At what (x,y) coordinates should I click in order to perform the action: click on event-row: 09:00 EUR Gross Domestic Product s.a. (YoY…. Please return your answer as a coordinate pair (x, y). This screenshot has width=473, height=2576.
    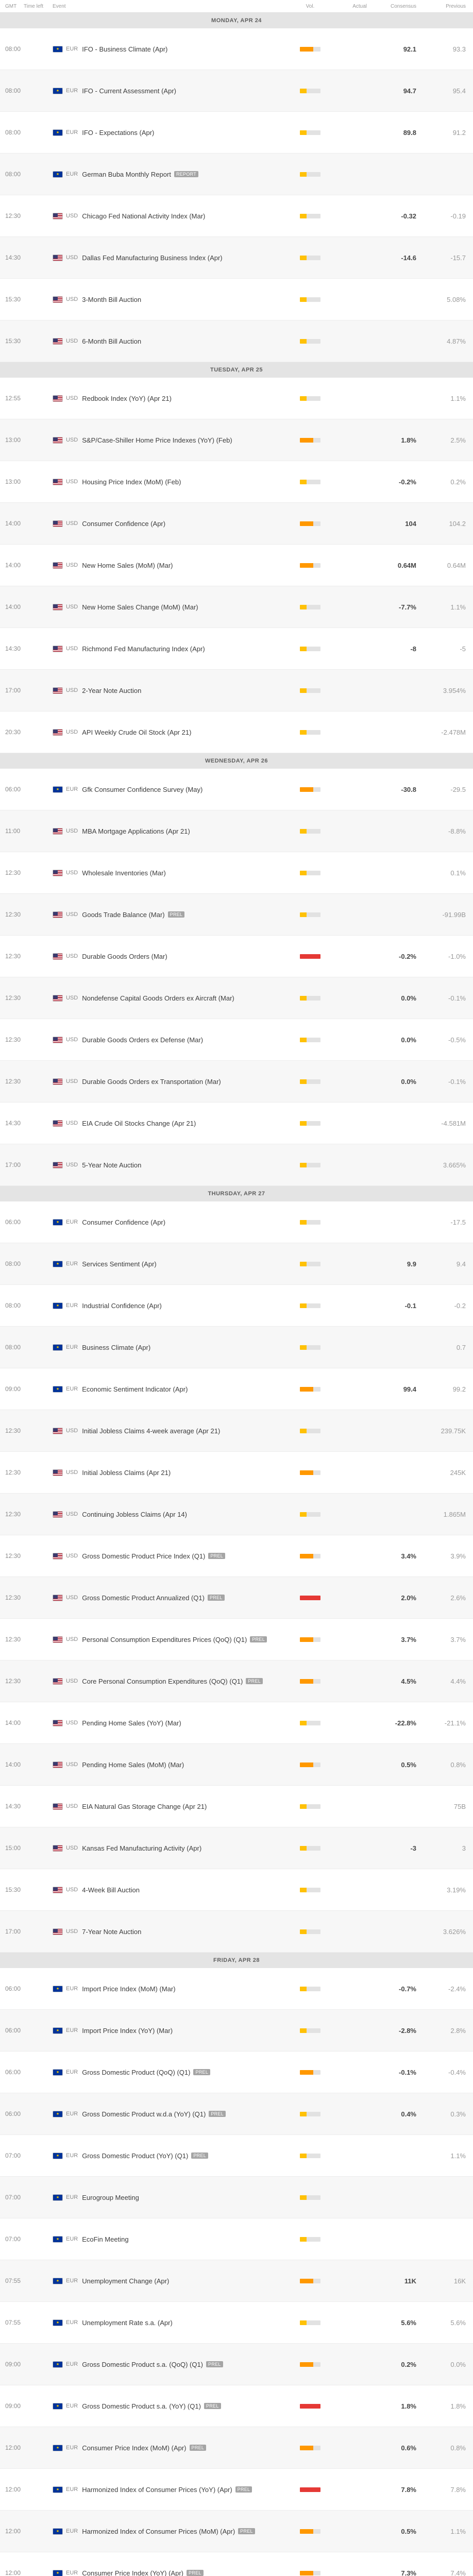
    Looking at the image, I should click on (236, 2406).